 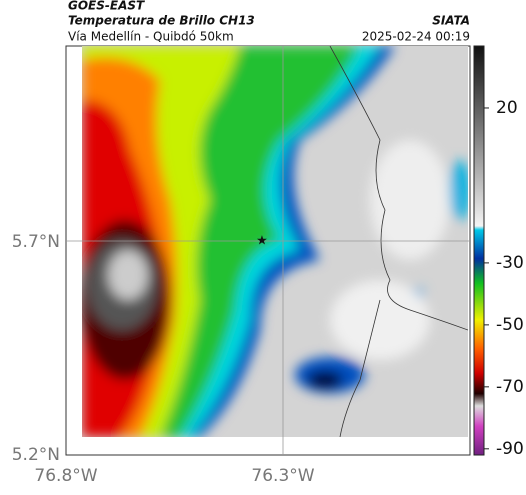 What do you see at coordinates (65, 476) in the screenshot?
I see `lon-label: 76.8°W` at bounding box center [65, 476].